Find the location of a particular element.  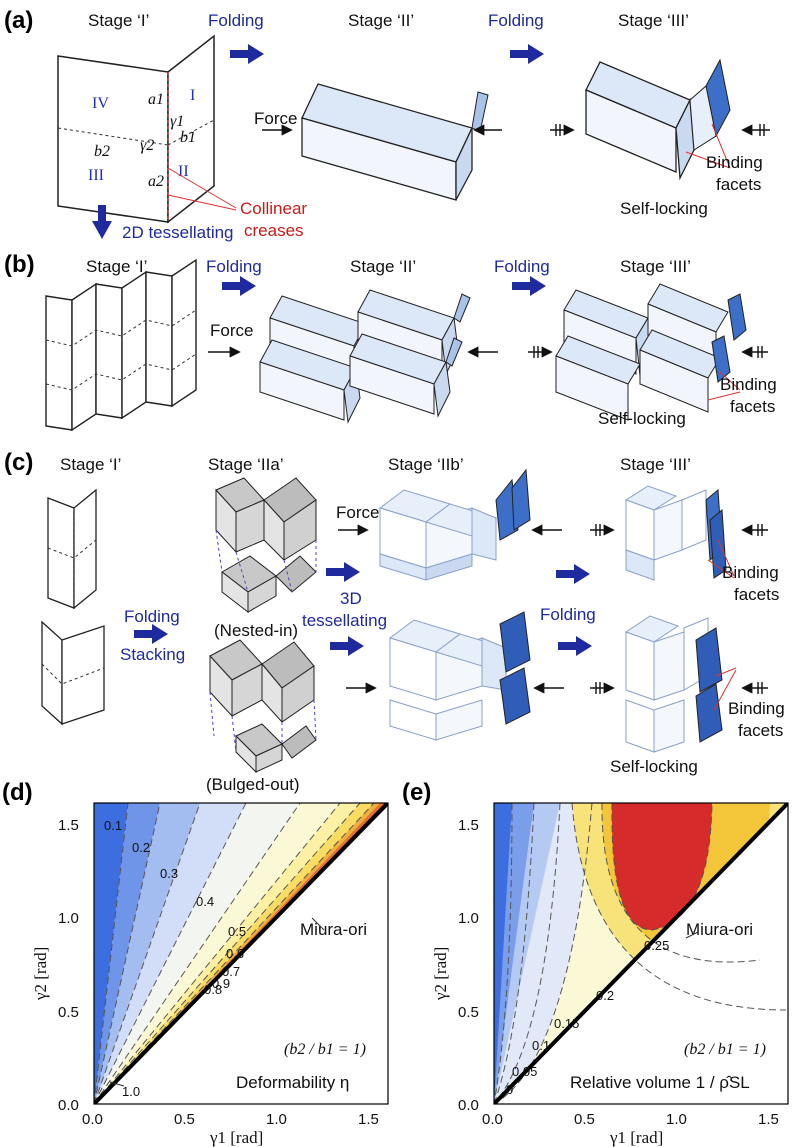

tessellating-label: 2D tessellating is located at coordinates (178, 232).